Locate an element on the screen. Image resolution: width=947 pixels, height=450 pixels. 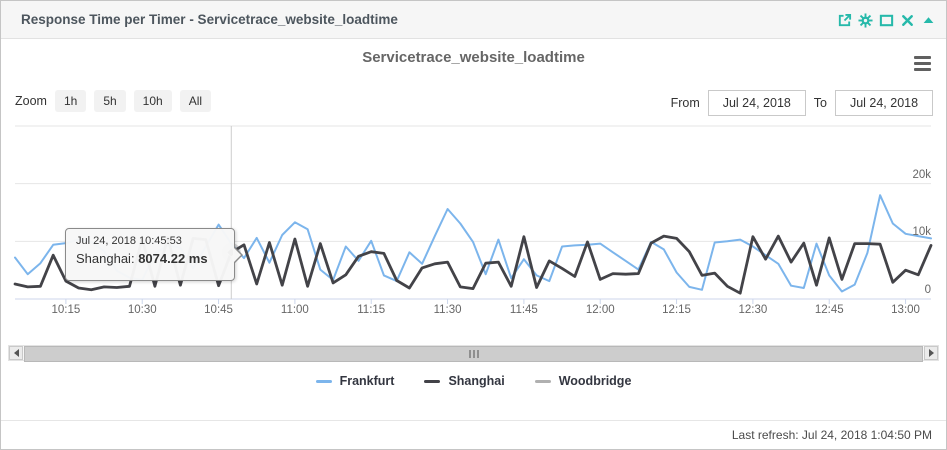
x-axis-label: 12:45 is located at coordinates (829, 310).